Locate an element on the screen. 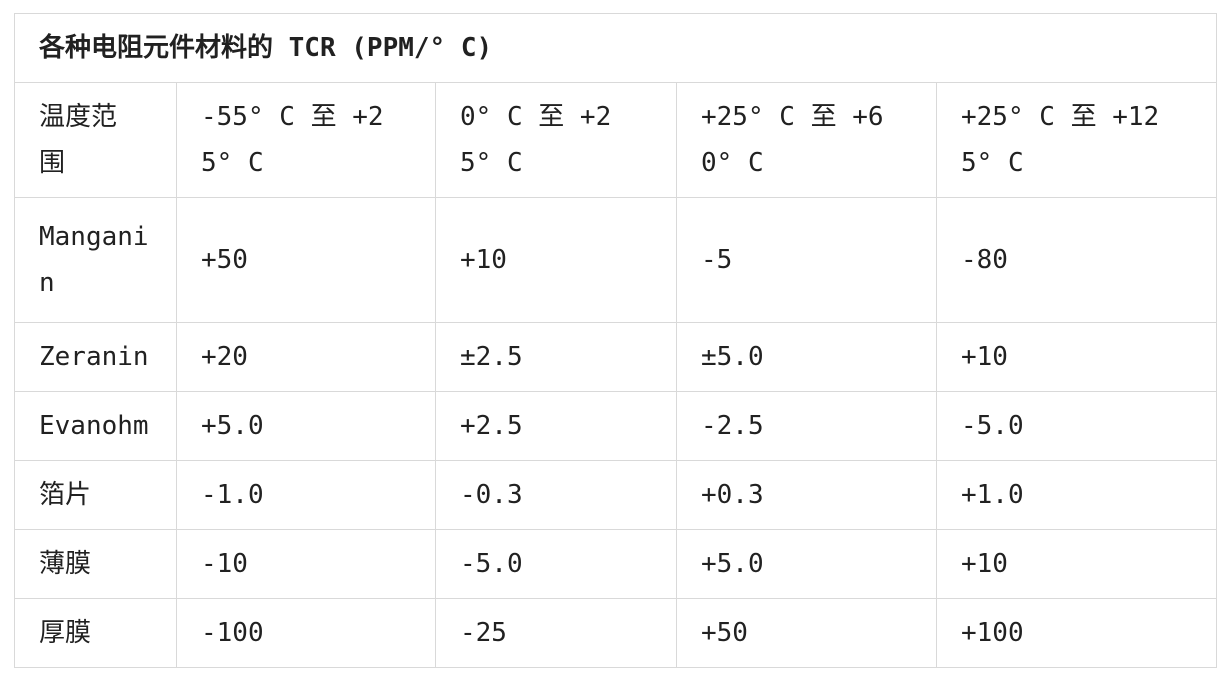 The width and height of the screenshot is (1230, 690). tcr-value-cell: +1.0 is located at coordinates (1076, 495).